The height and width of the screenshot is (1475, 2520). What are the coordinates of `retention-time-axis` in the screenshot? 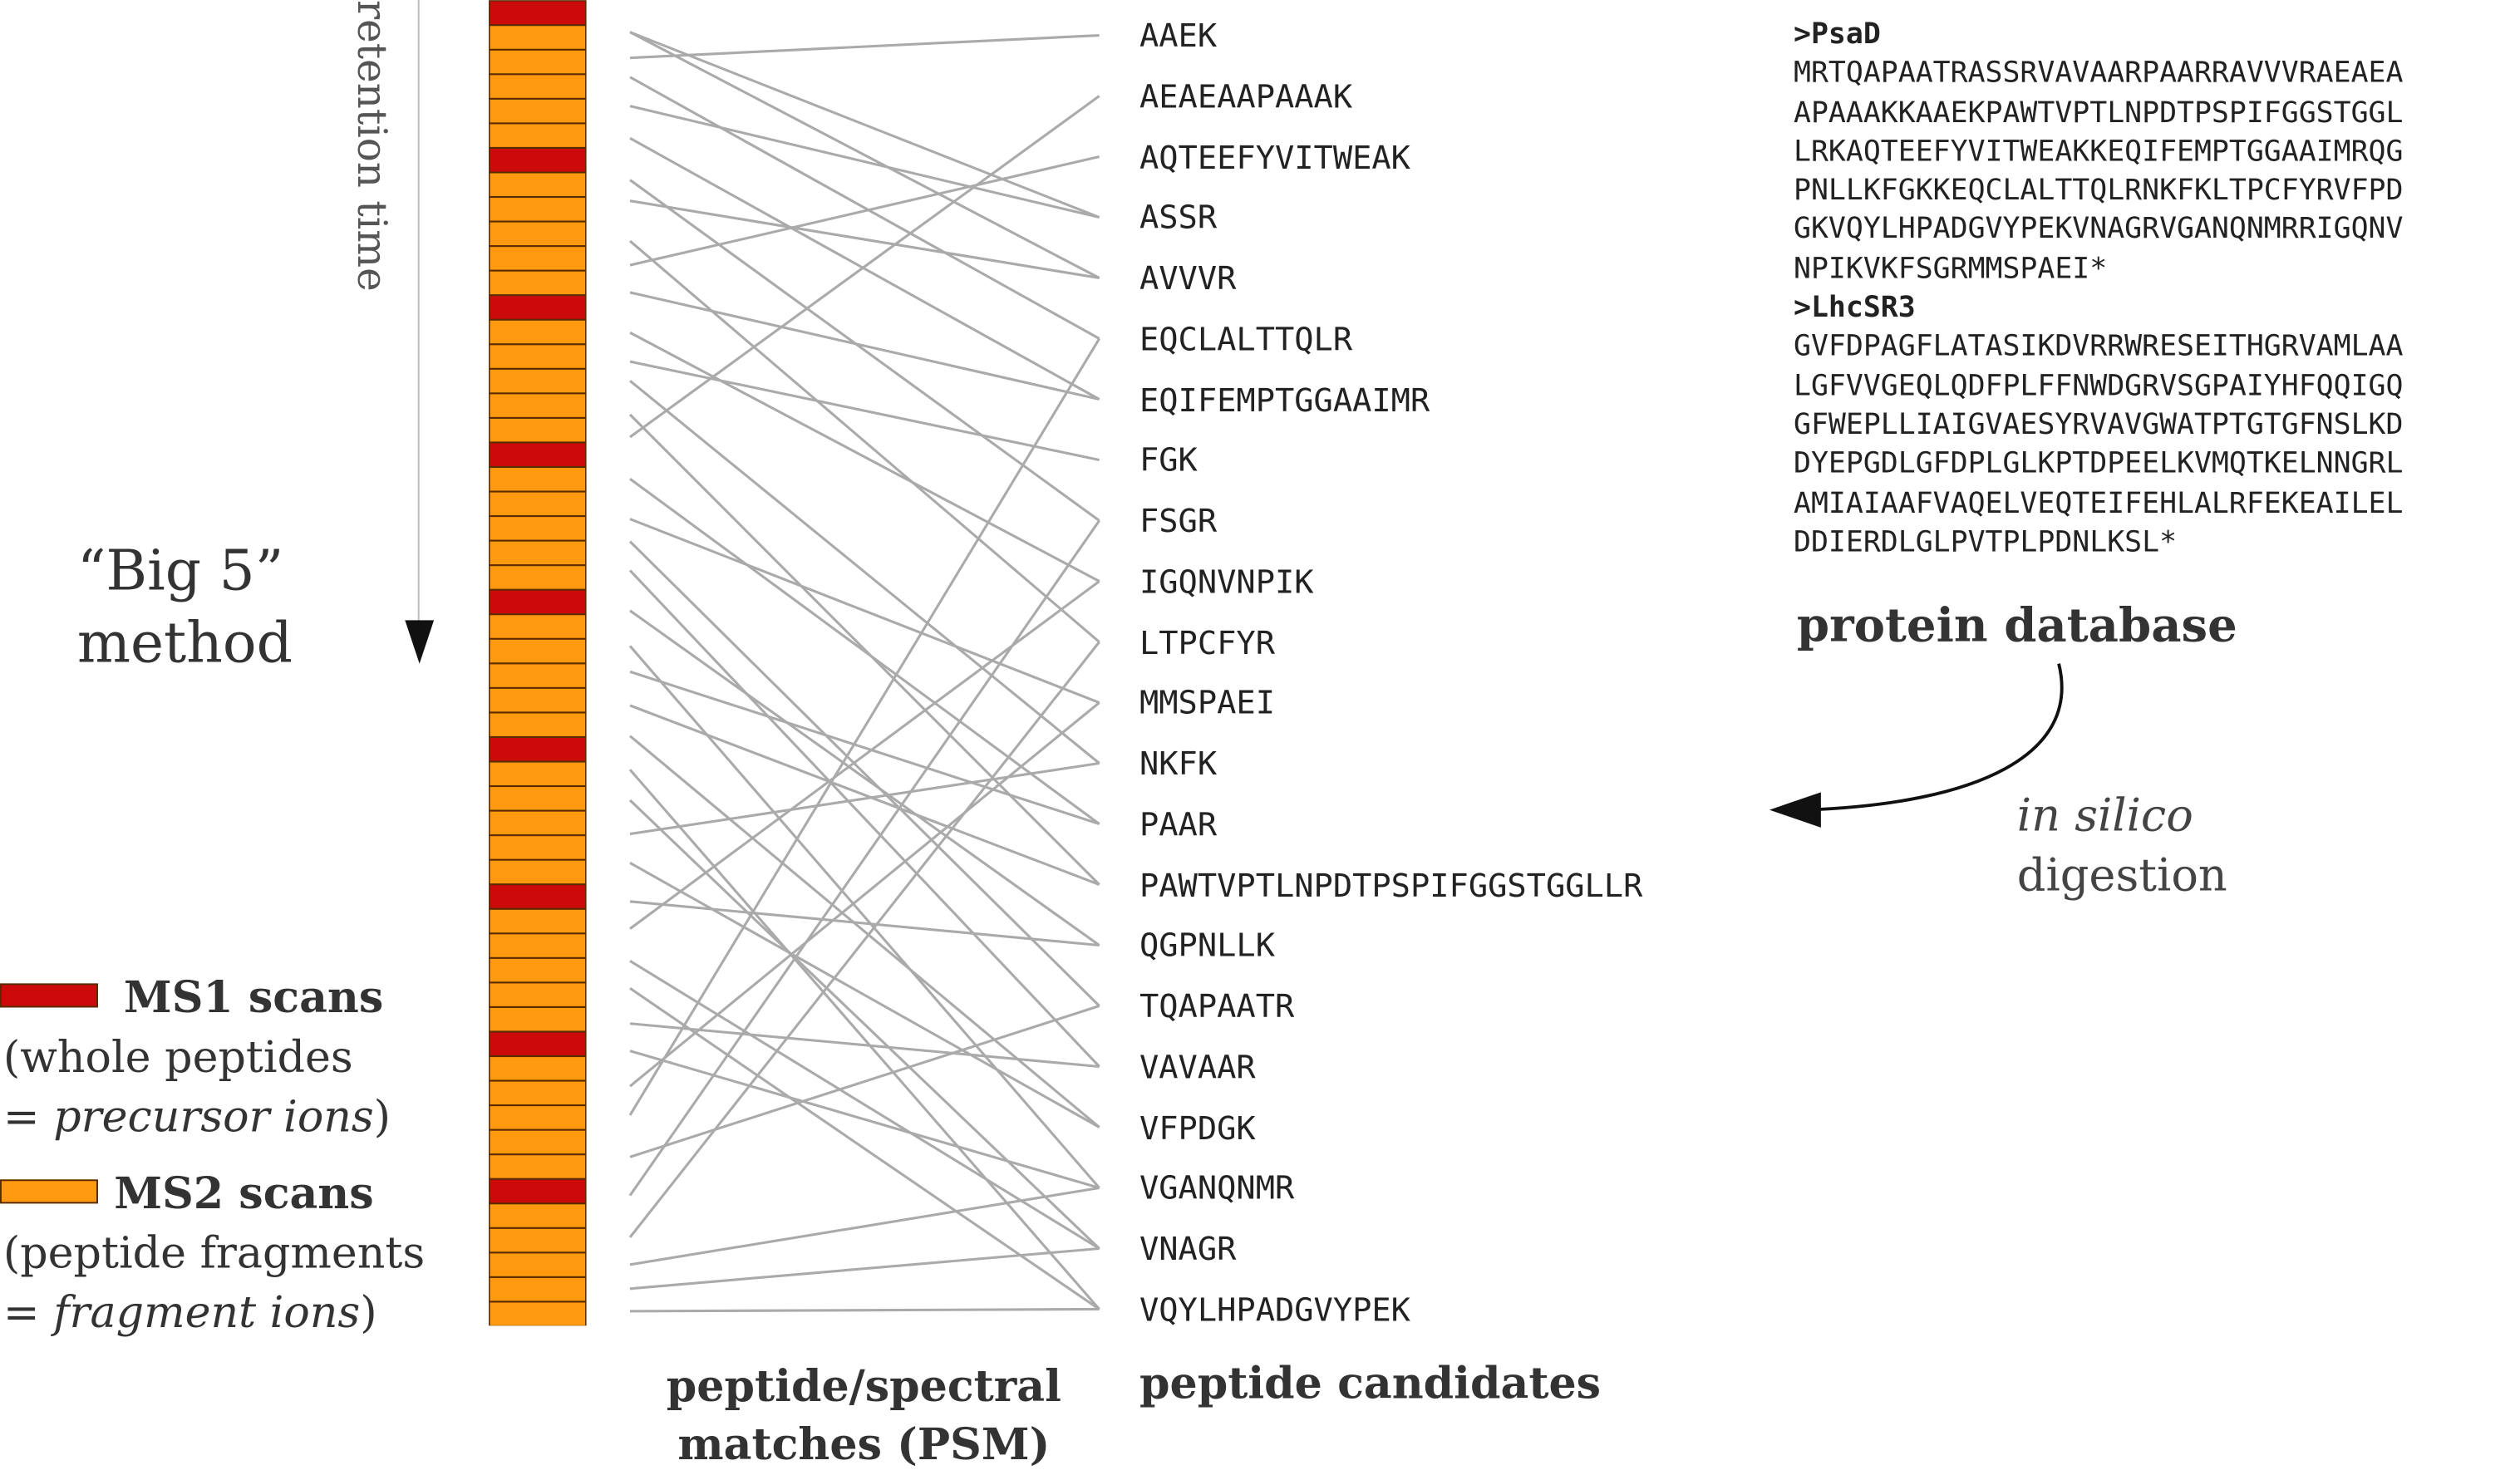 It's located at (418, 315).